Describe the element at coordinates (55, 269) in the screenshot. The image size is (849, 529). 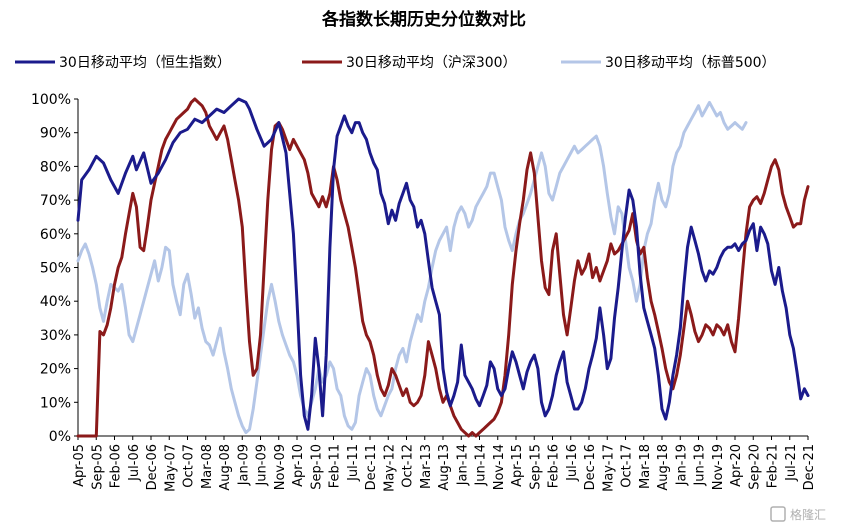
I see `y-tick-label: 50%` at that location.